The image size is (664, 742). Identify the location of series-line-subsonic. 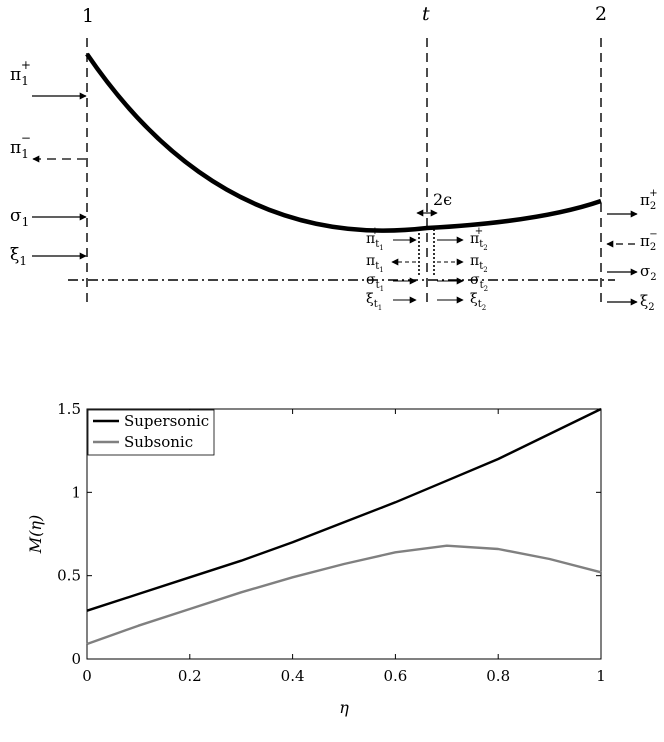
(344, 595).